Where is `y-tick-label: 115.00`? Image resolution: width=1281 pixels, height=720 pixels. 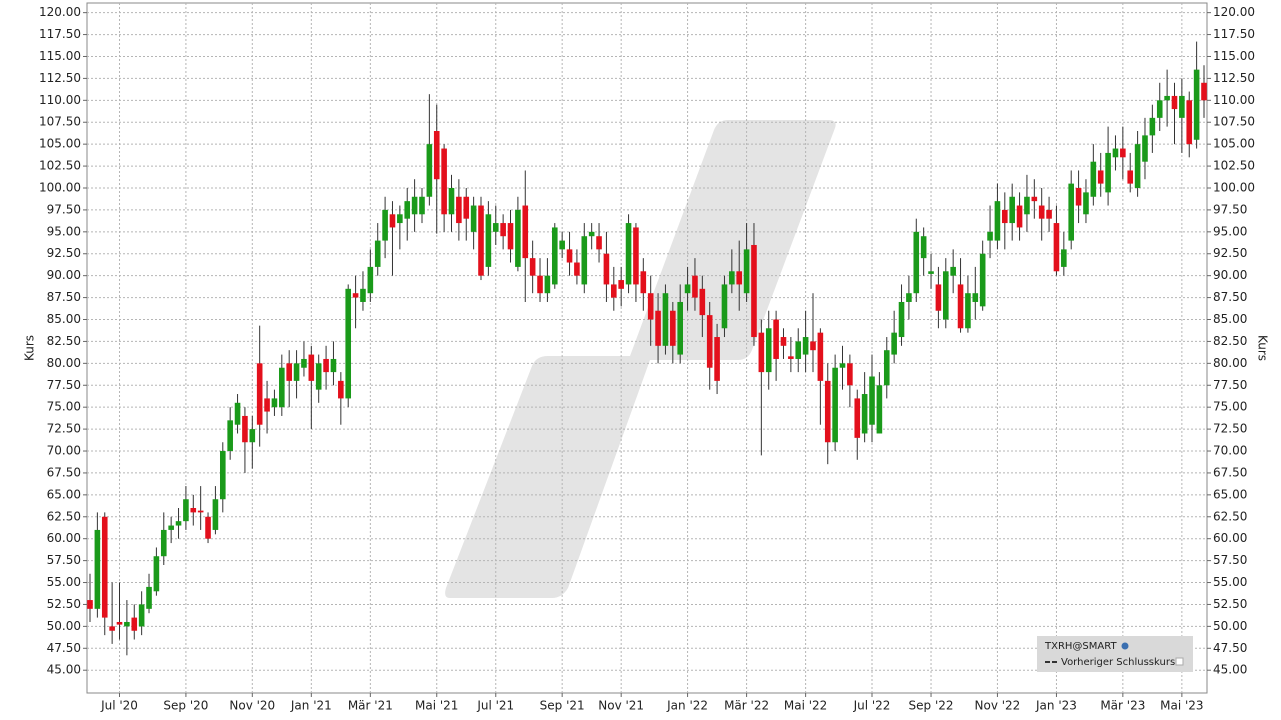
y-tick-label: 115.00 is located at coordinates (60, 56).